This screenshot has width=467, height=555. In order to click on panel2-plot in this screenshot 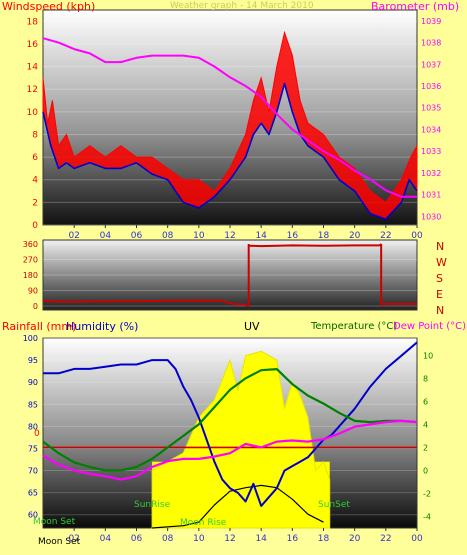, I will do `click(230, 275)`.